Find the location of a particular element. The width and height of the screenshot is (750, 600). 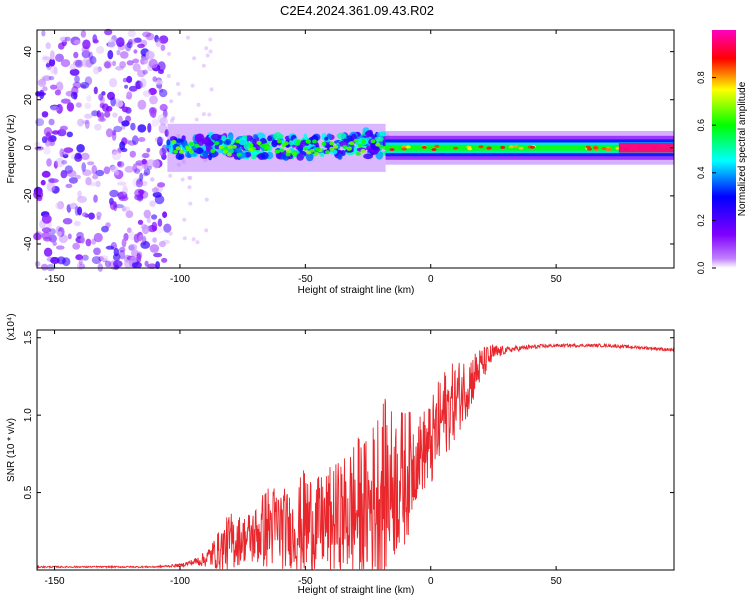

x-tick-label: 50 is located at coordinates (557, 581).